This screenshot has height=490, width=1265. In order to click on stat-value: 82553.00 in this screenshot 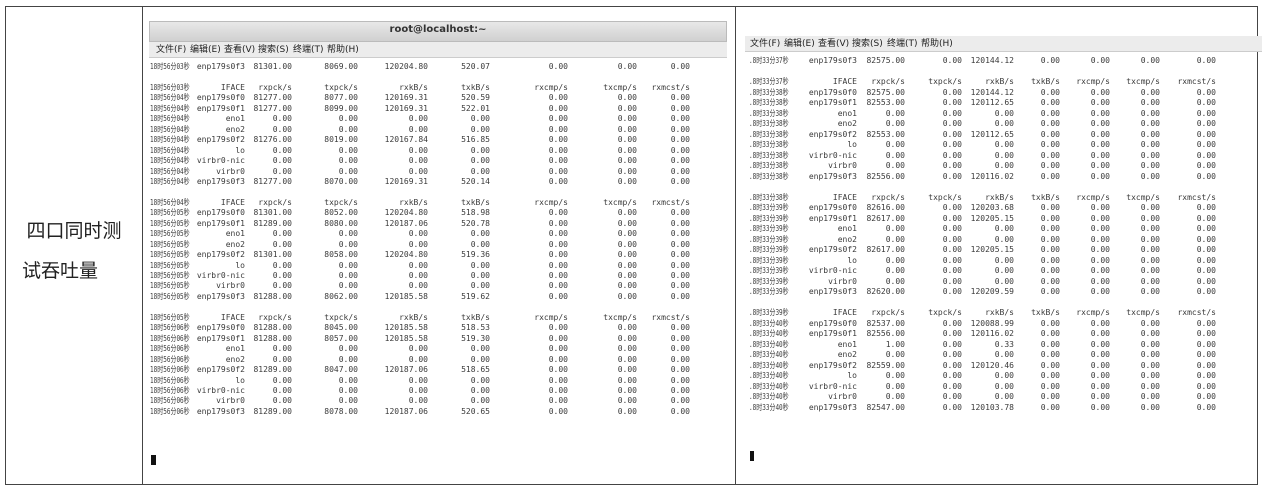, I will do `click(885, 134)`.